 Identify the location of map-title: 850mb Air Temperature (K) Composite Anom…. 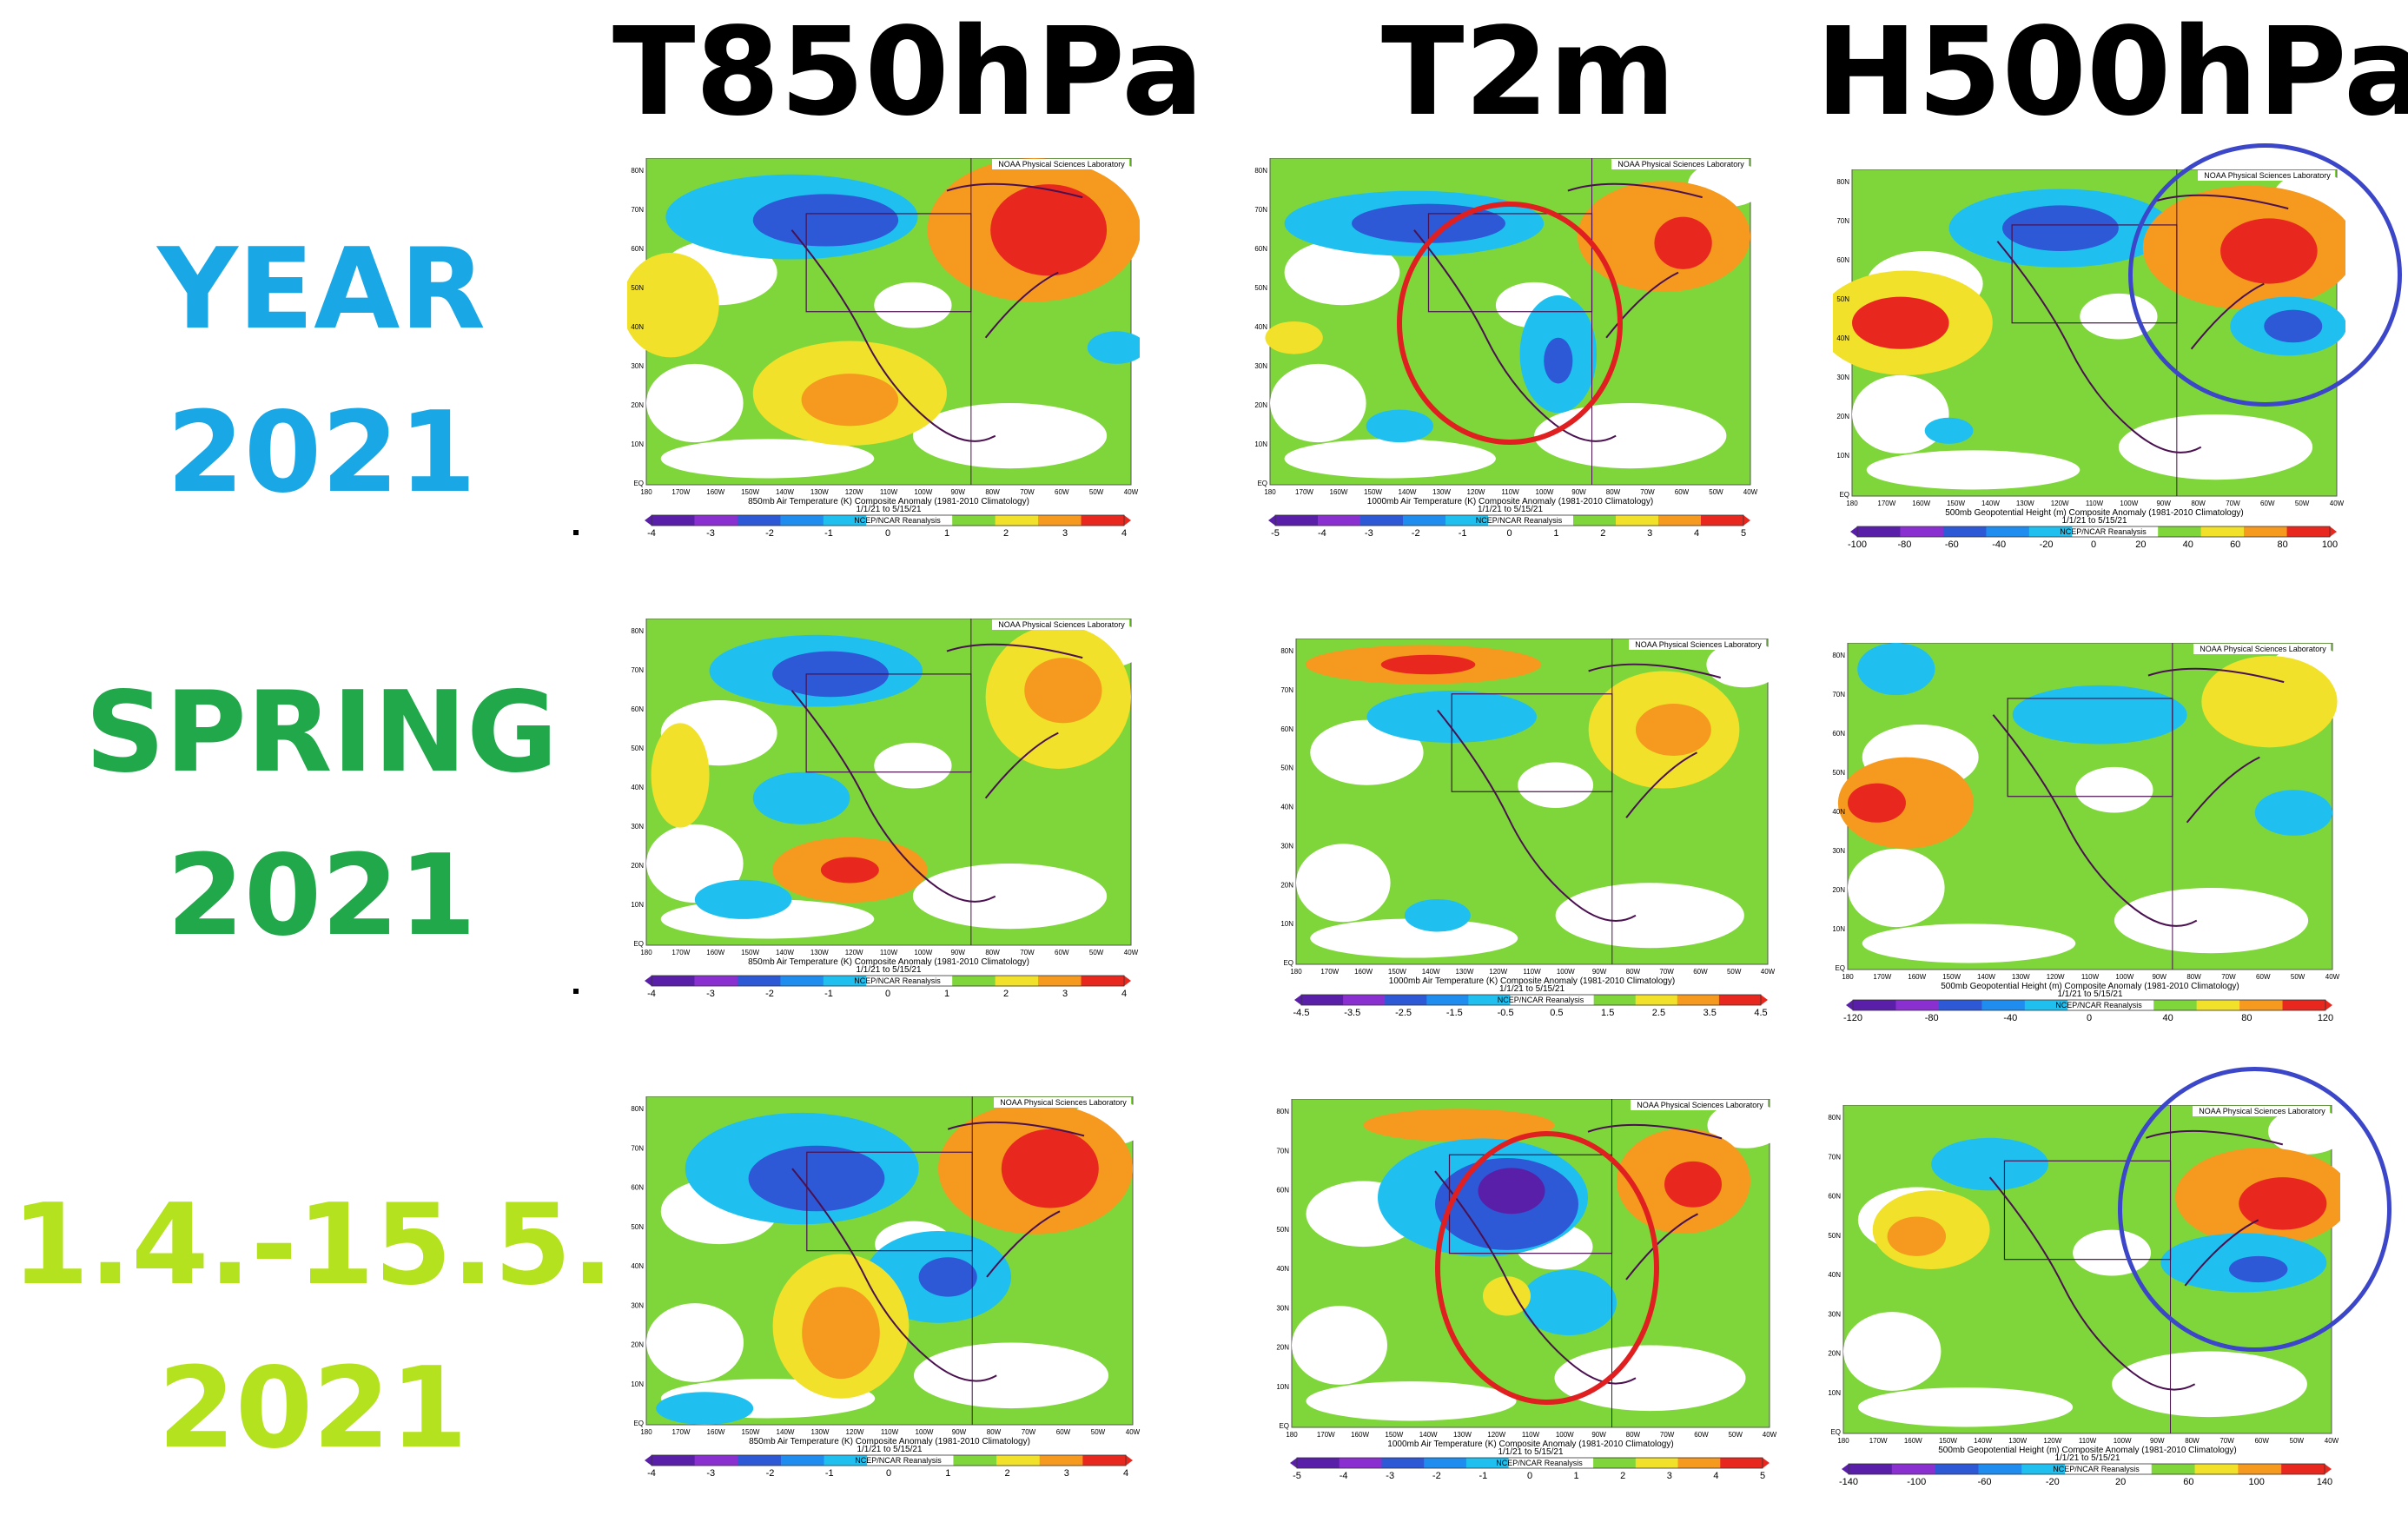
(888, 962).